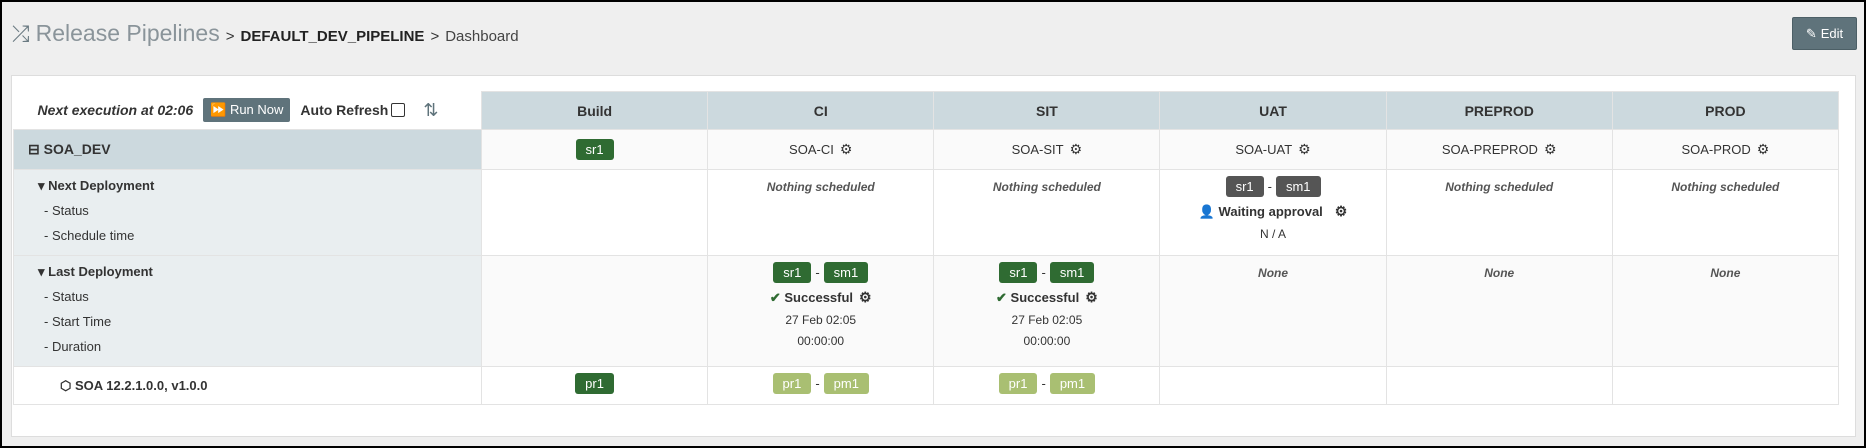 The width and height of the screenshot is (1866, 448). I want to click on status-text: Waiting approval, so click(1270, 211).